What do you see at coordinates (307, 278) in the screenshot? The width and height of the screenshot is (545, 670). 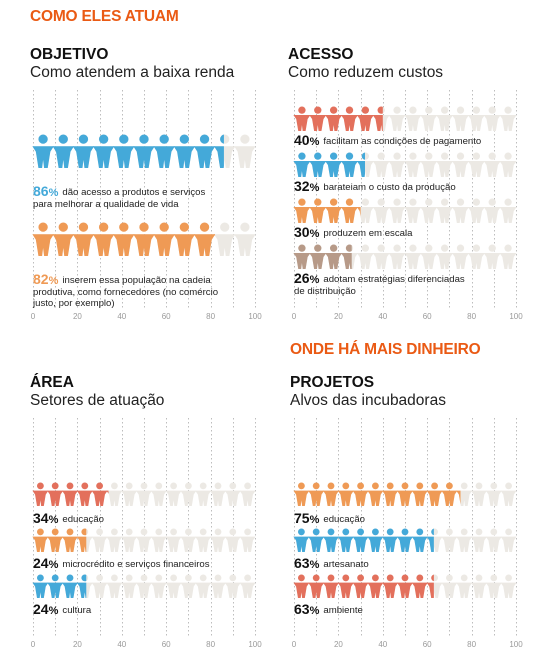 I see `data-label-acesso-3: 26%` at bounding box center [307, 278].